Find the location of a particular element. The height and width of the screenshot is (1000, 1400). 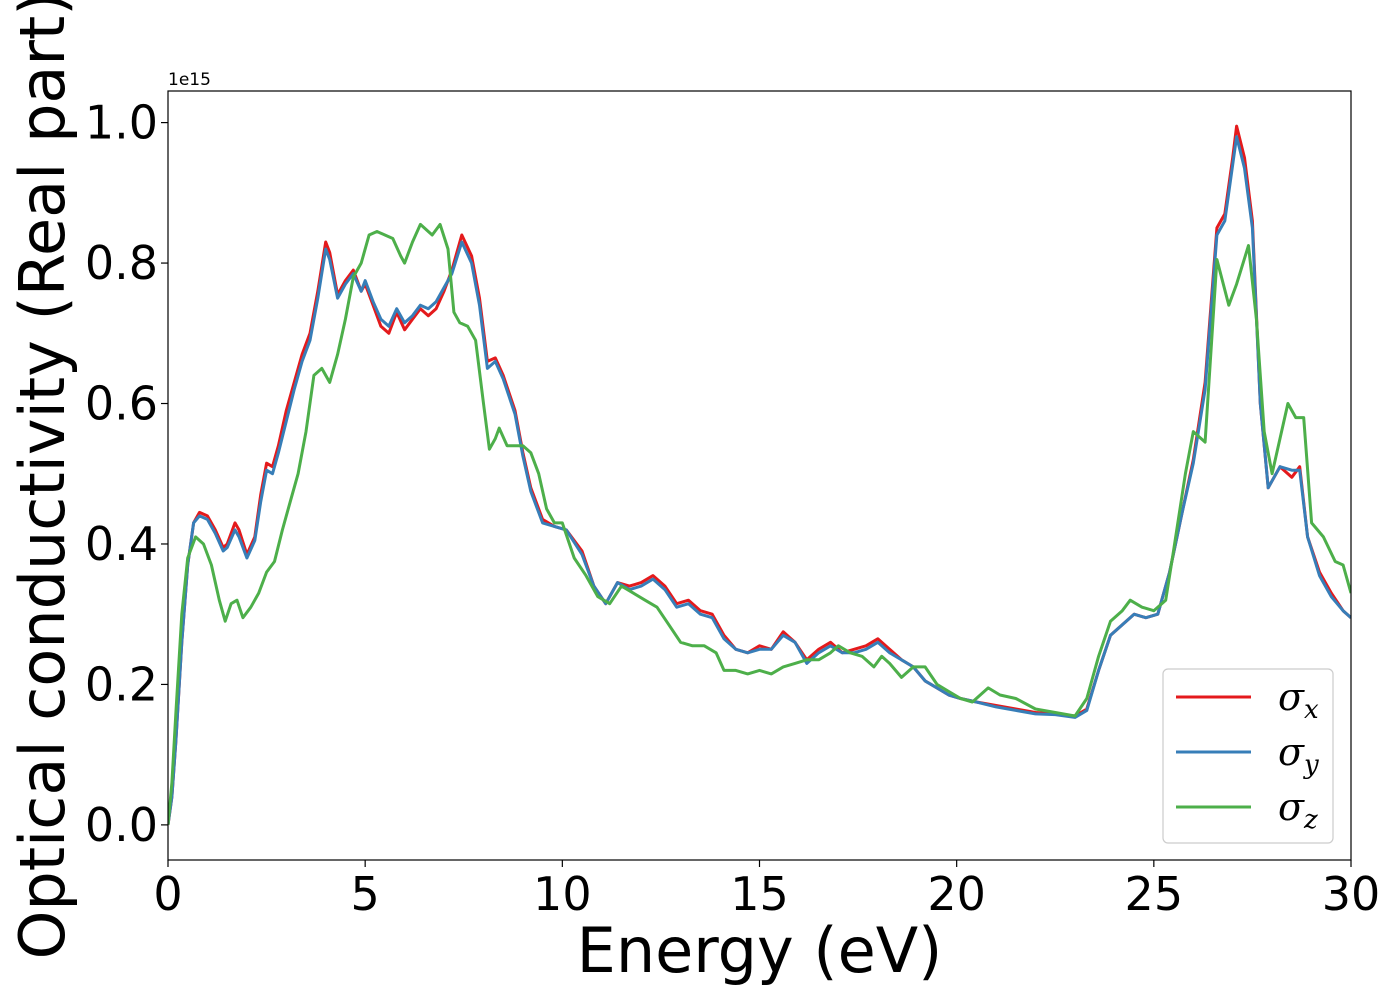

x-tick-label: 20 is located at coordinates (956, 894).